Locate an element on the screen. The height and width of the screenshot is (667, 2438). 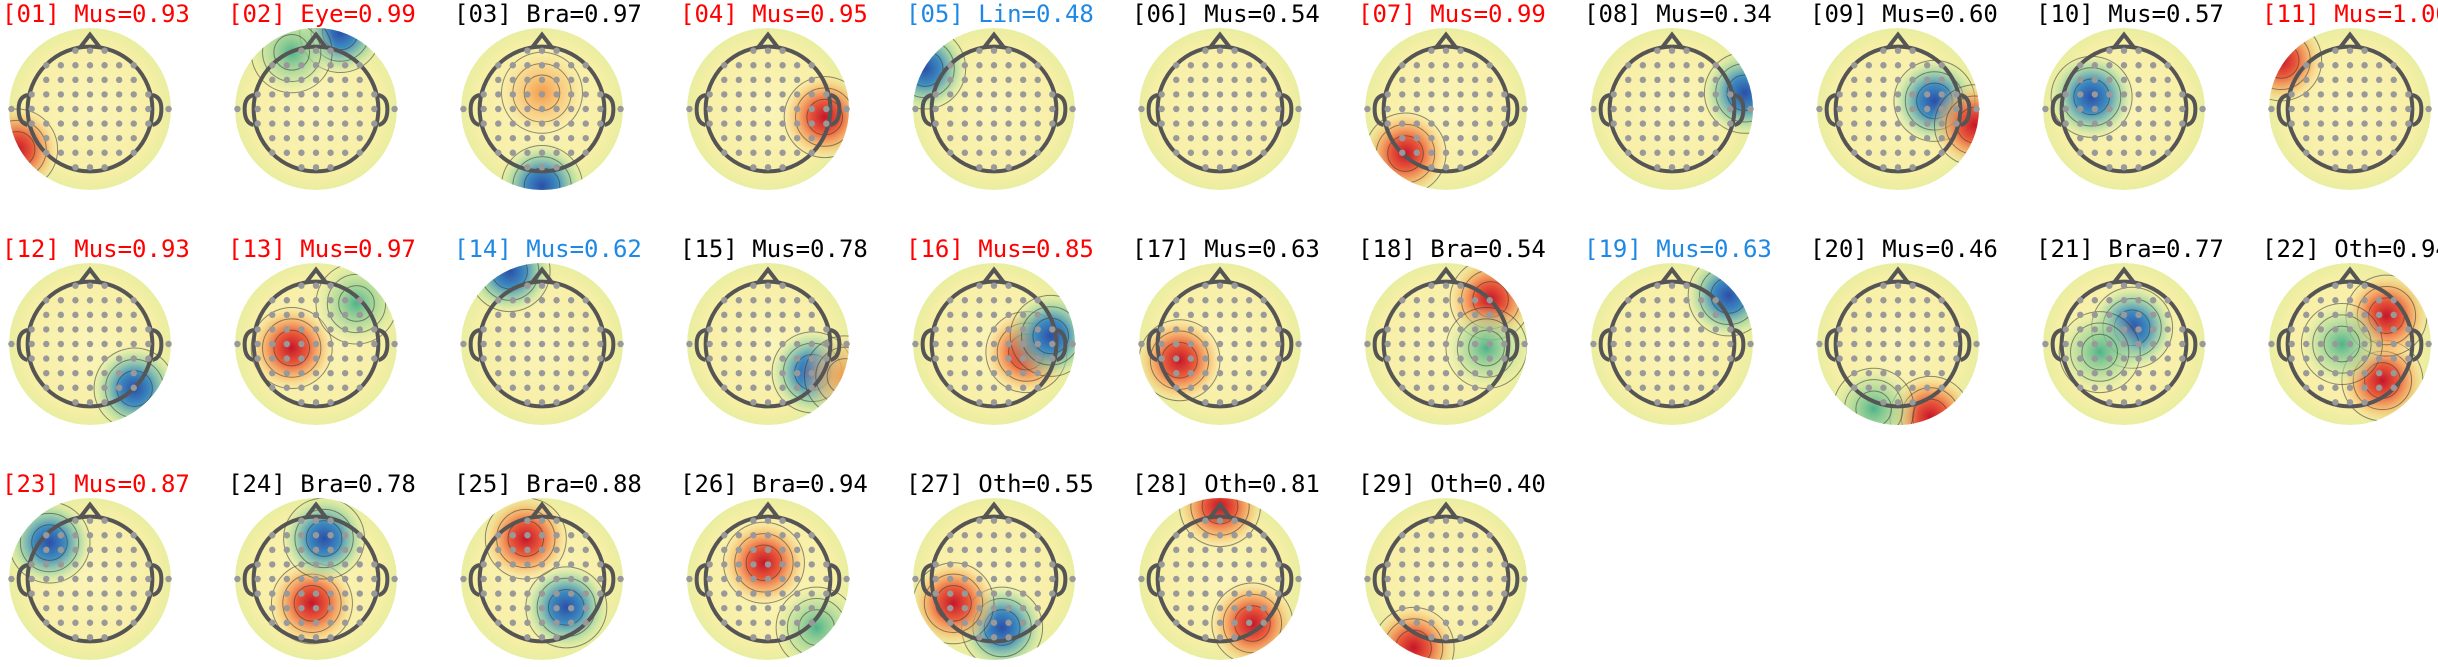
topomap: [10] Mus=0.57 is located at coordinates (2130, 95).